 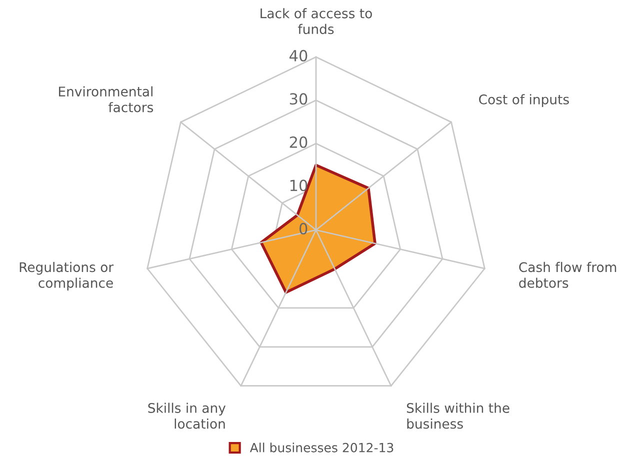 What do you see at coordinates (299, 142) in the screenshot?
I see `y-tick-label: 20` at bounding box center [299, 142].